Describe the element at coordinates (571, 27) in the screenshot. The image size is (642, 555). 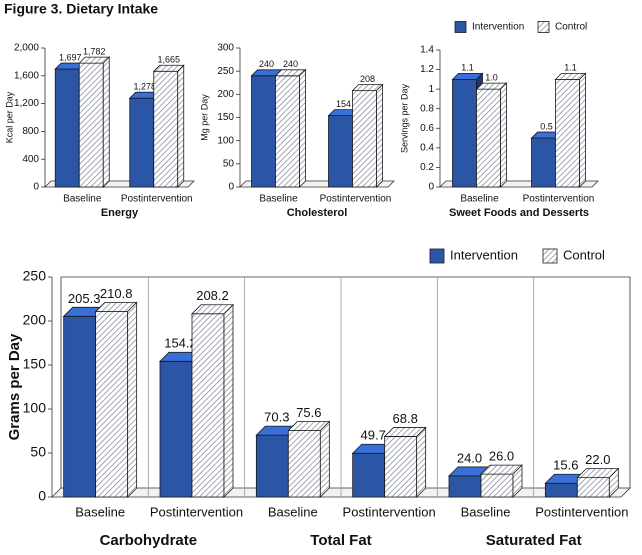
I see `legend-label: Control` at that location.